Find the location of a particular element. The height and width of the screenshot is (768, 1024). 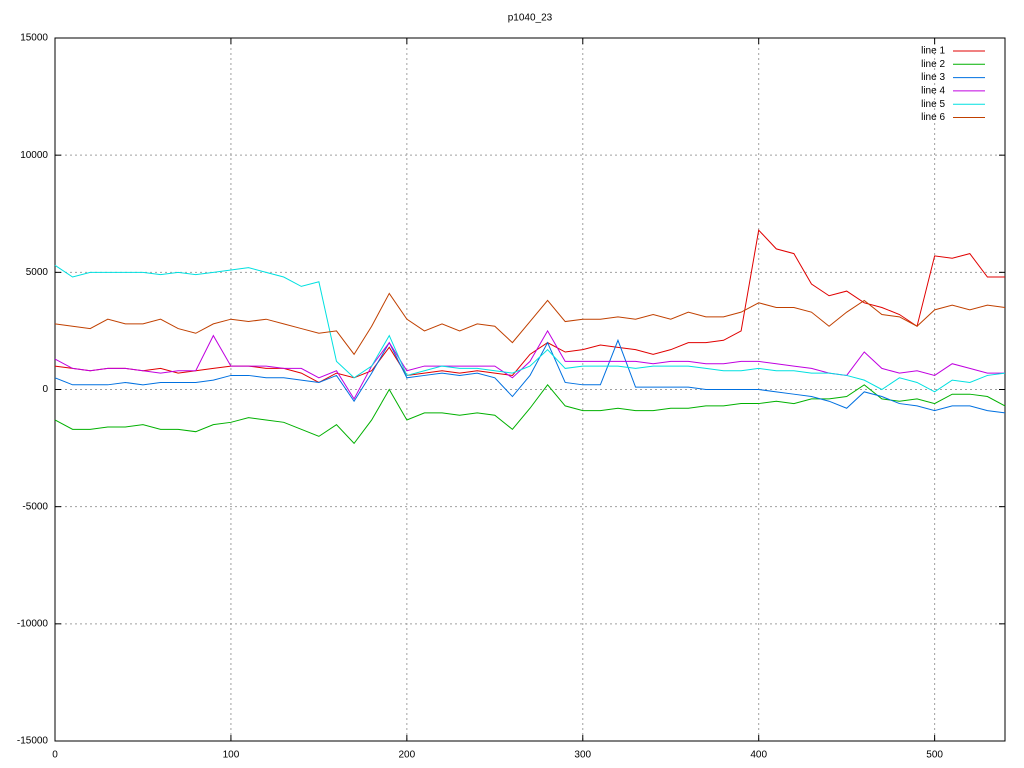

y-tick-label: -15000 is located at coordinates (33, 741).